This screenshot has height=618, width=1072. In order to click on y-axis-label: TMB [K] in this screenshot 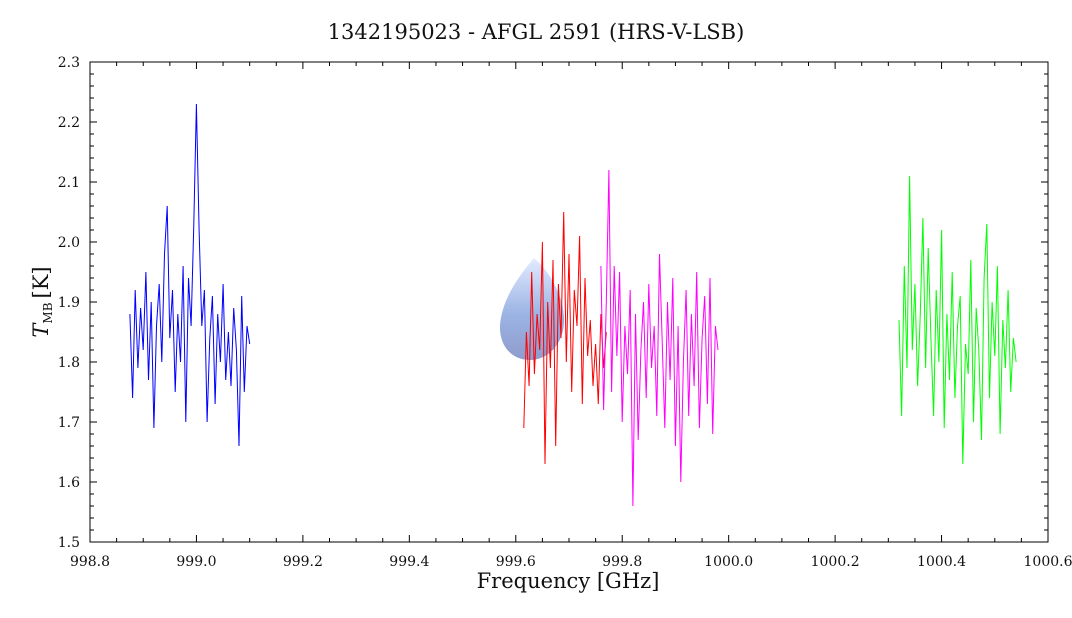, I will do `click(42, 301)`.